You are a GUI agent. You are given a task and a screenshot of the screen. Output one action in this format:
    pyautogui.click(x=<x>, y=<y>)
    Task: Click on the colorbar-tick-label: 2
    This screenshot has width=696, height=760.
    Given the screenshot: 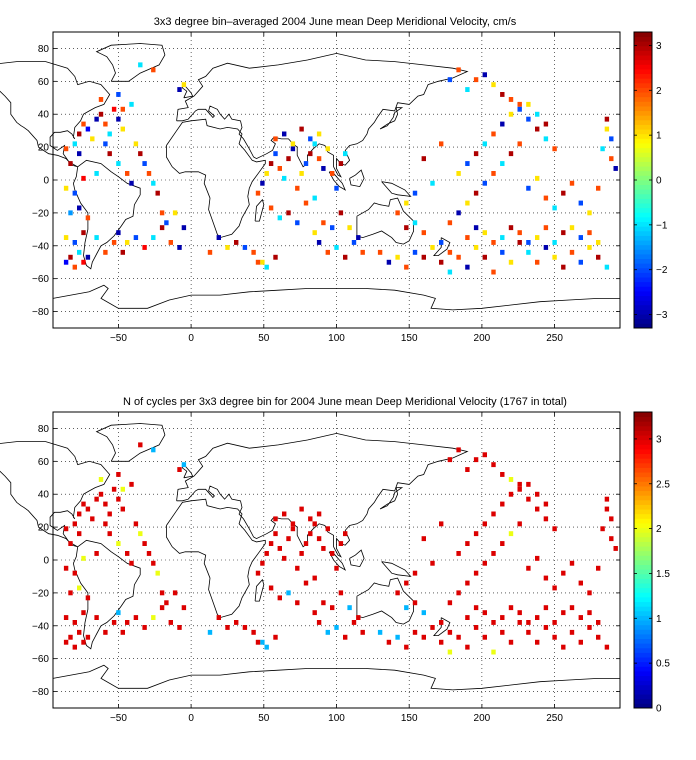 What is the action you would take?
    pyautogui.click(x=659, y=91)
    